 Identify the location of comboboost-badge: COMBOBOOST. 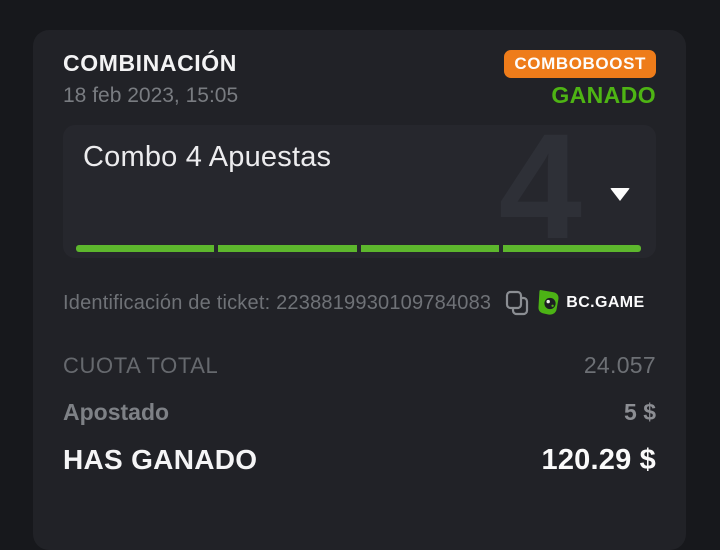
(580, 64).